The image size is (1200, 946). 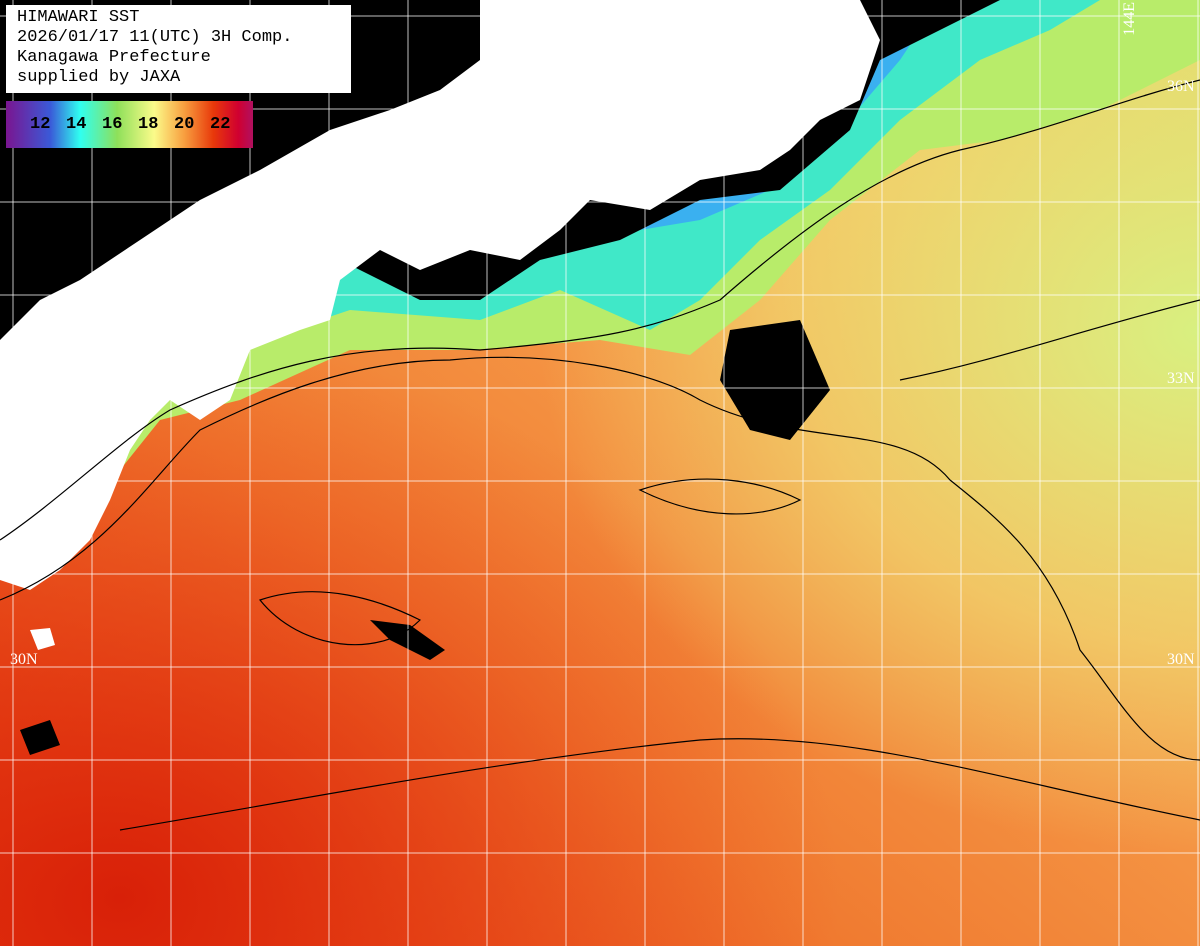 I want to click on colorbar-tick: 16, so click(x=112, y=124).